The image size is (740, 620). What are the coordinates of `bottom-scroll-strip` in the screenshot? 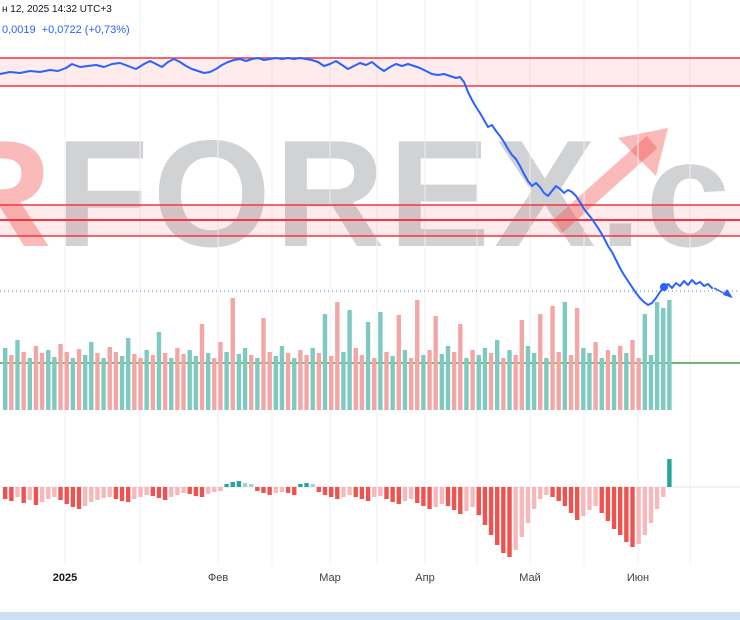 It's located at (370, 616).